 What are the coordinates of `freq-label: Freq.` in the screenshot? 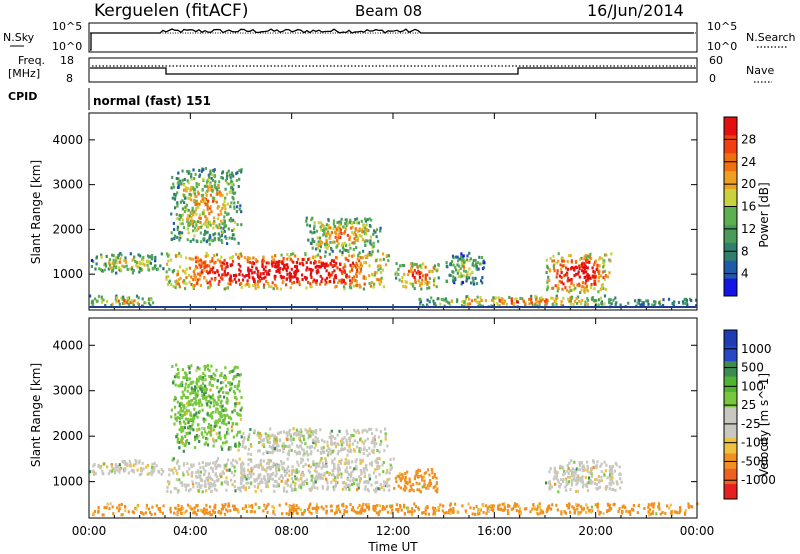 It's located at (31, 60).